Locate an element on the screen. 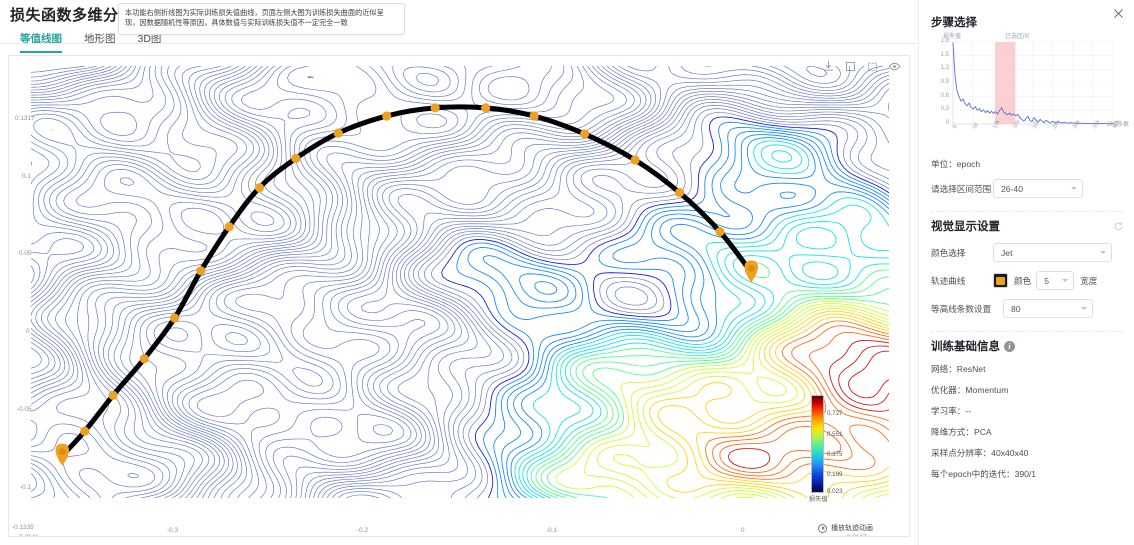 The height and width of the screenshot is (545, 1134). unit-label: 单位：epoch is located at coordinates (956, 164).